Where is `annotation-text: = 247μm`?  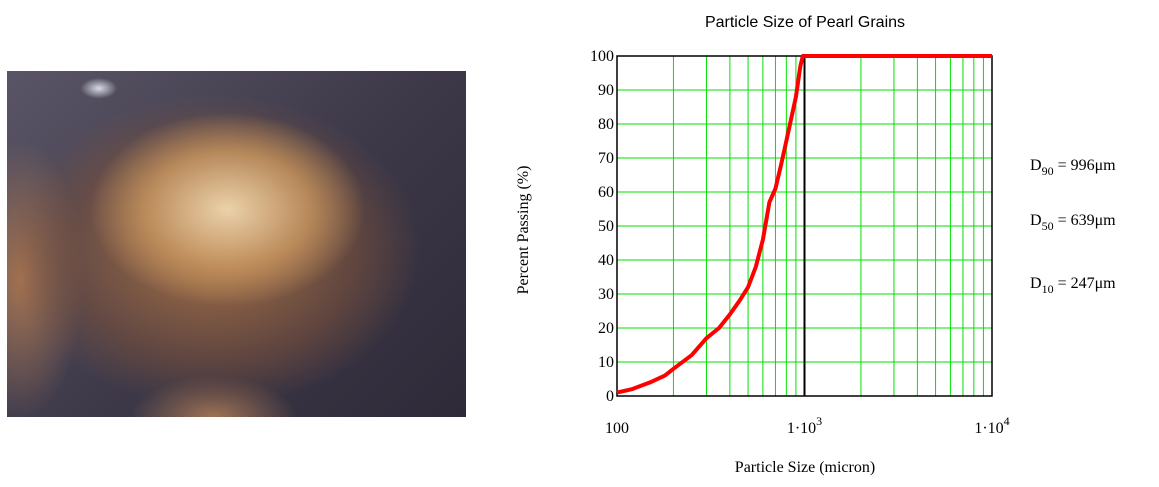
annotation-text: = 247μm is located at coordinates (1085, 283).